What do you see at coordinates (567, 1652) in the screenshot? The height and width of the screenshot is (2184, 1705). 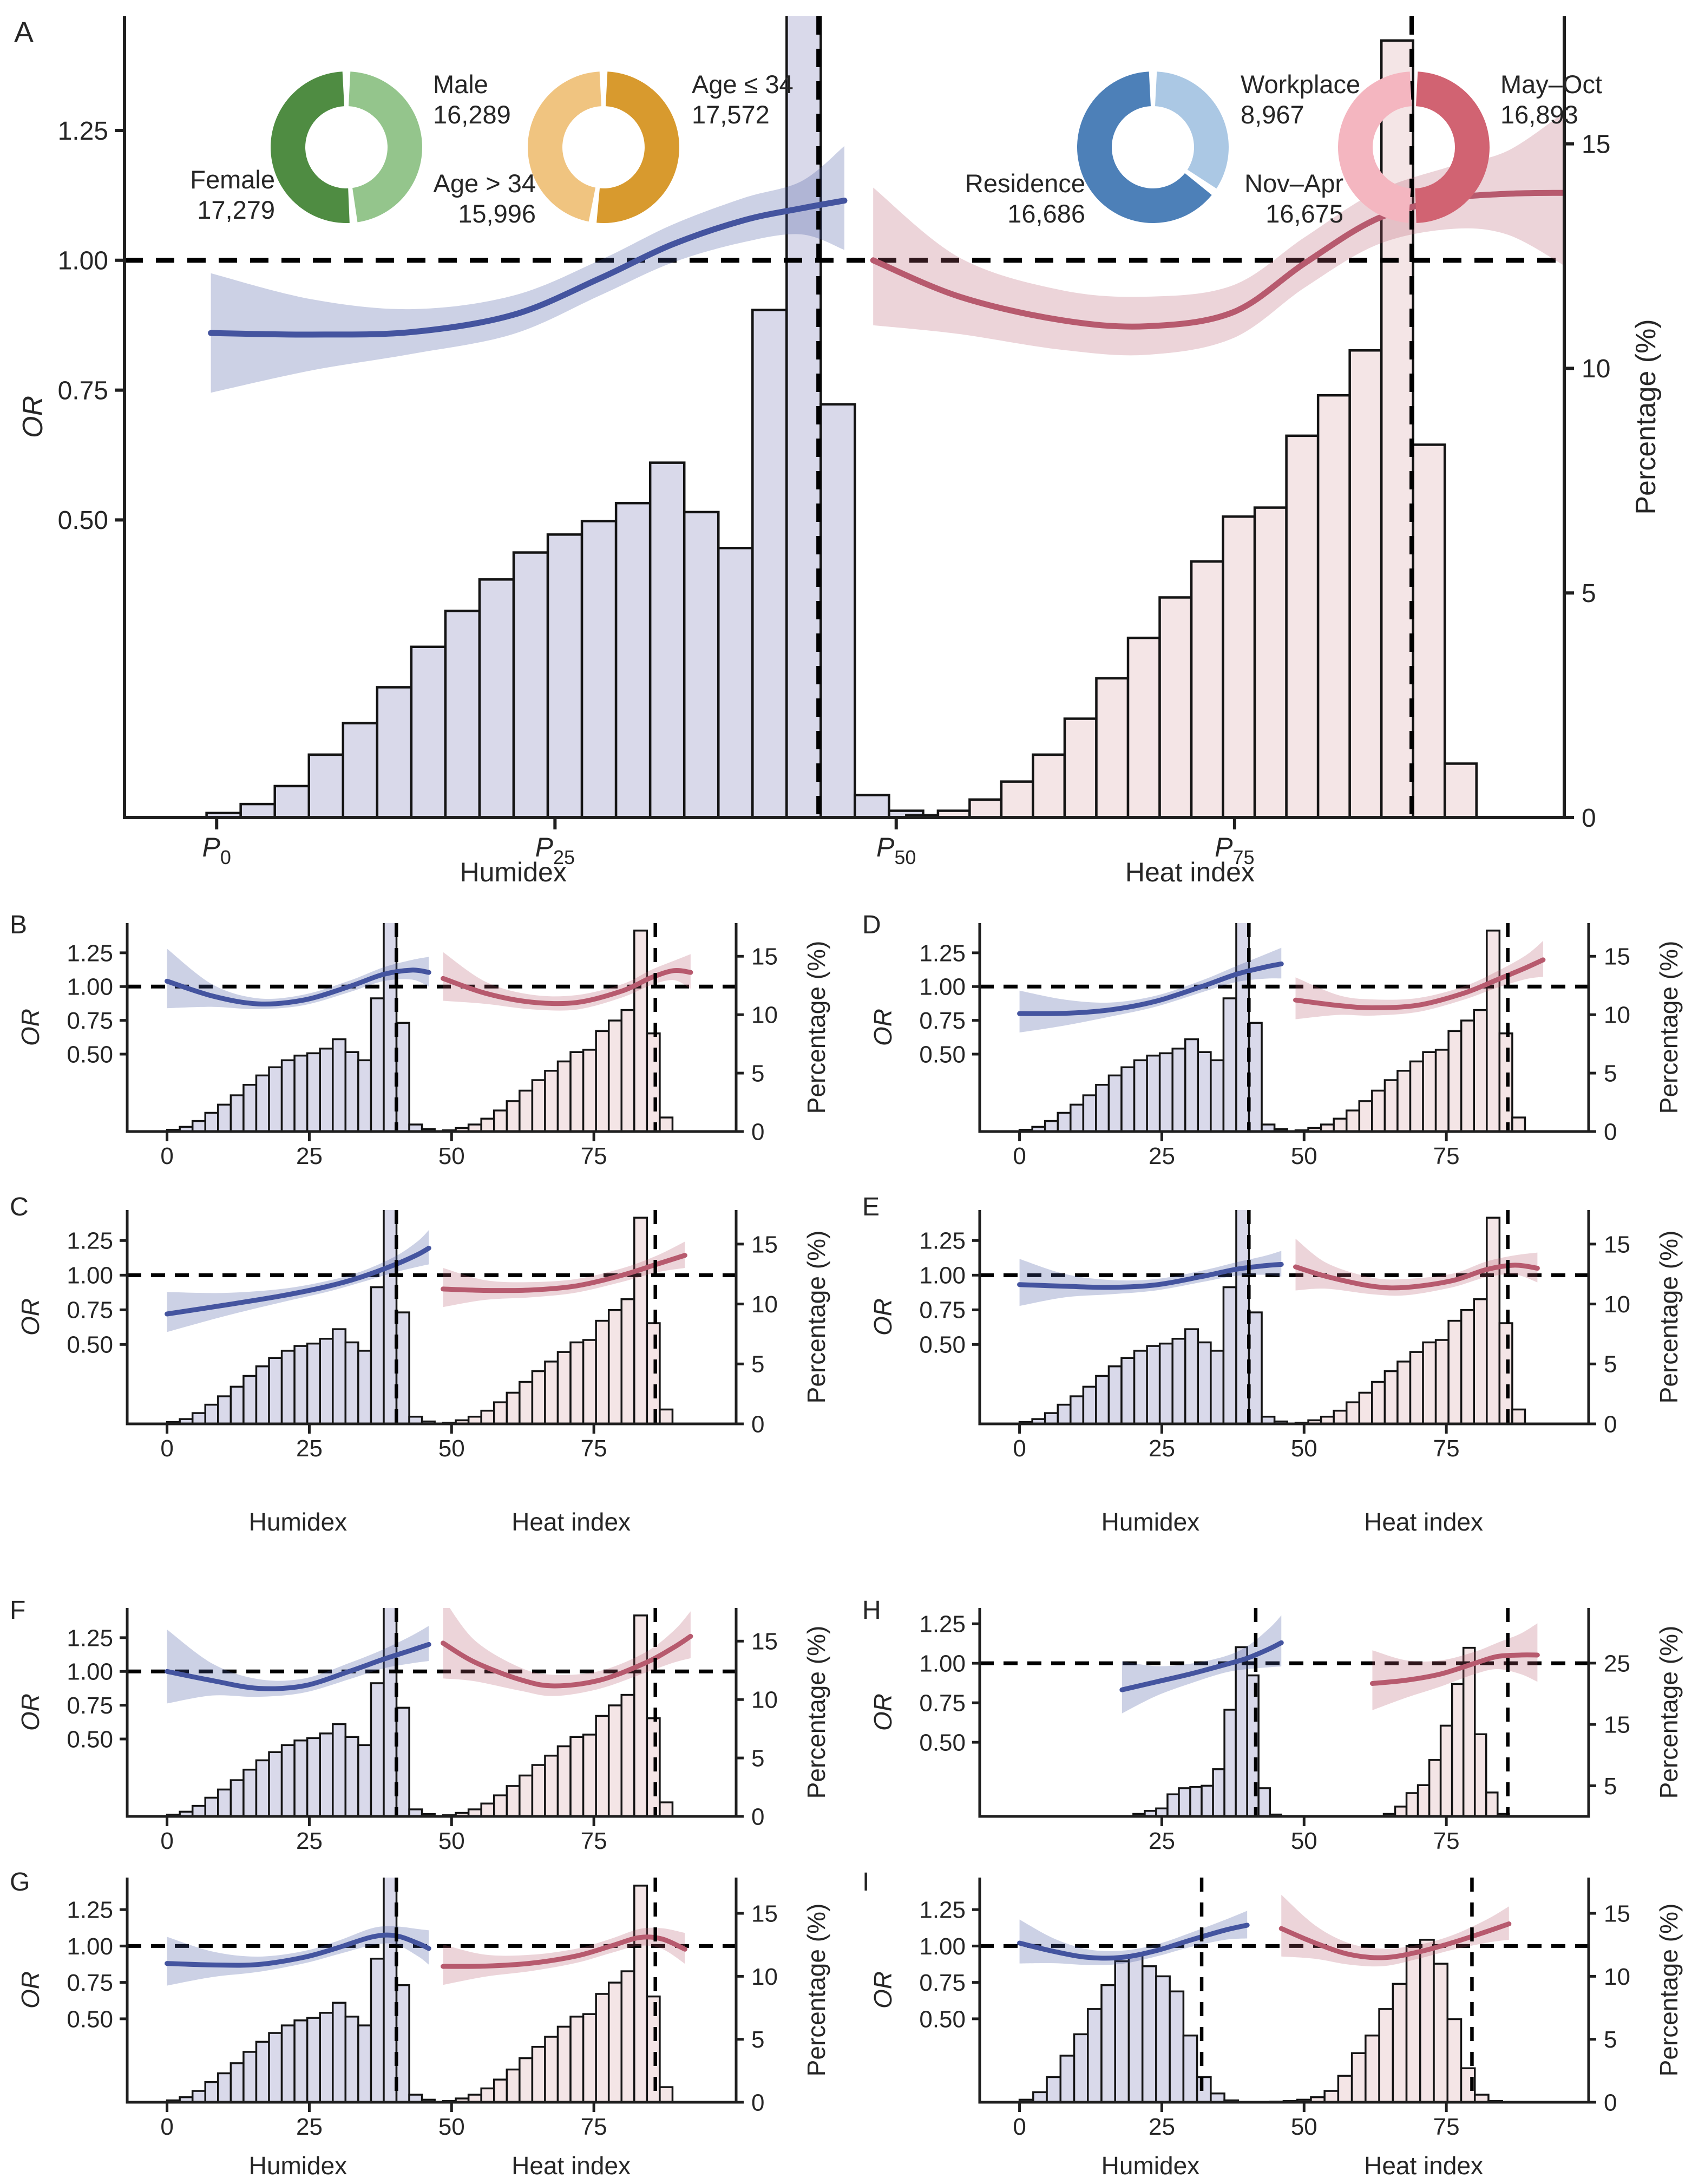 I see `ci-band-heat-index` at bounding box center [567, 1652].